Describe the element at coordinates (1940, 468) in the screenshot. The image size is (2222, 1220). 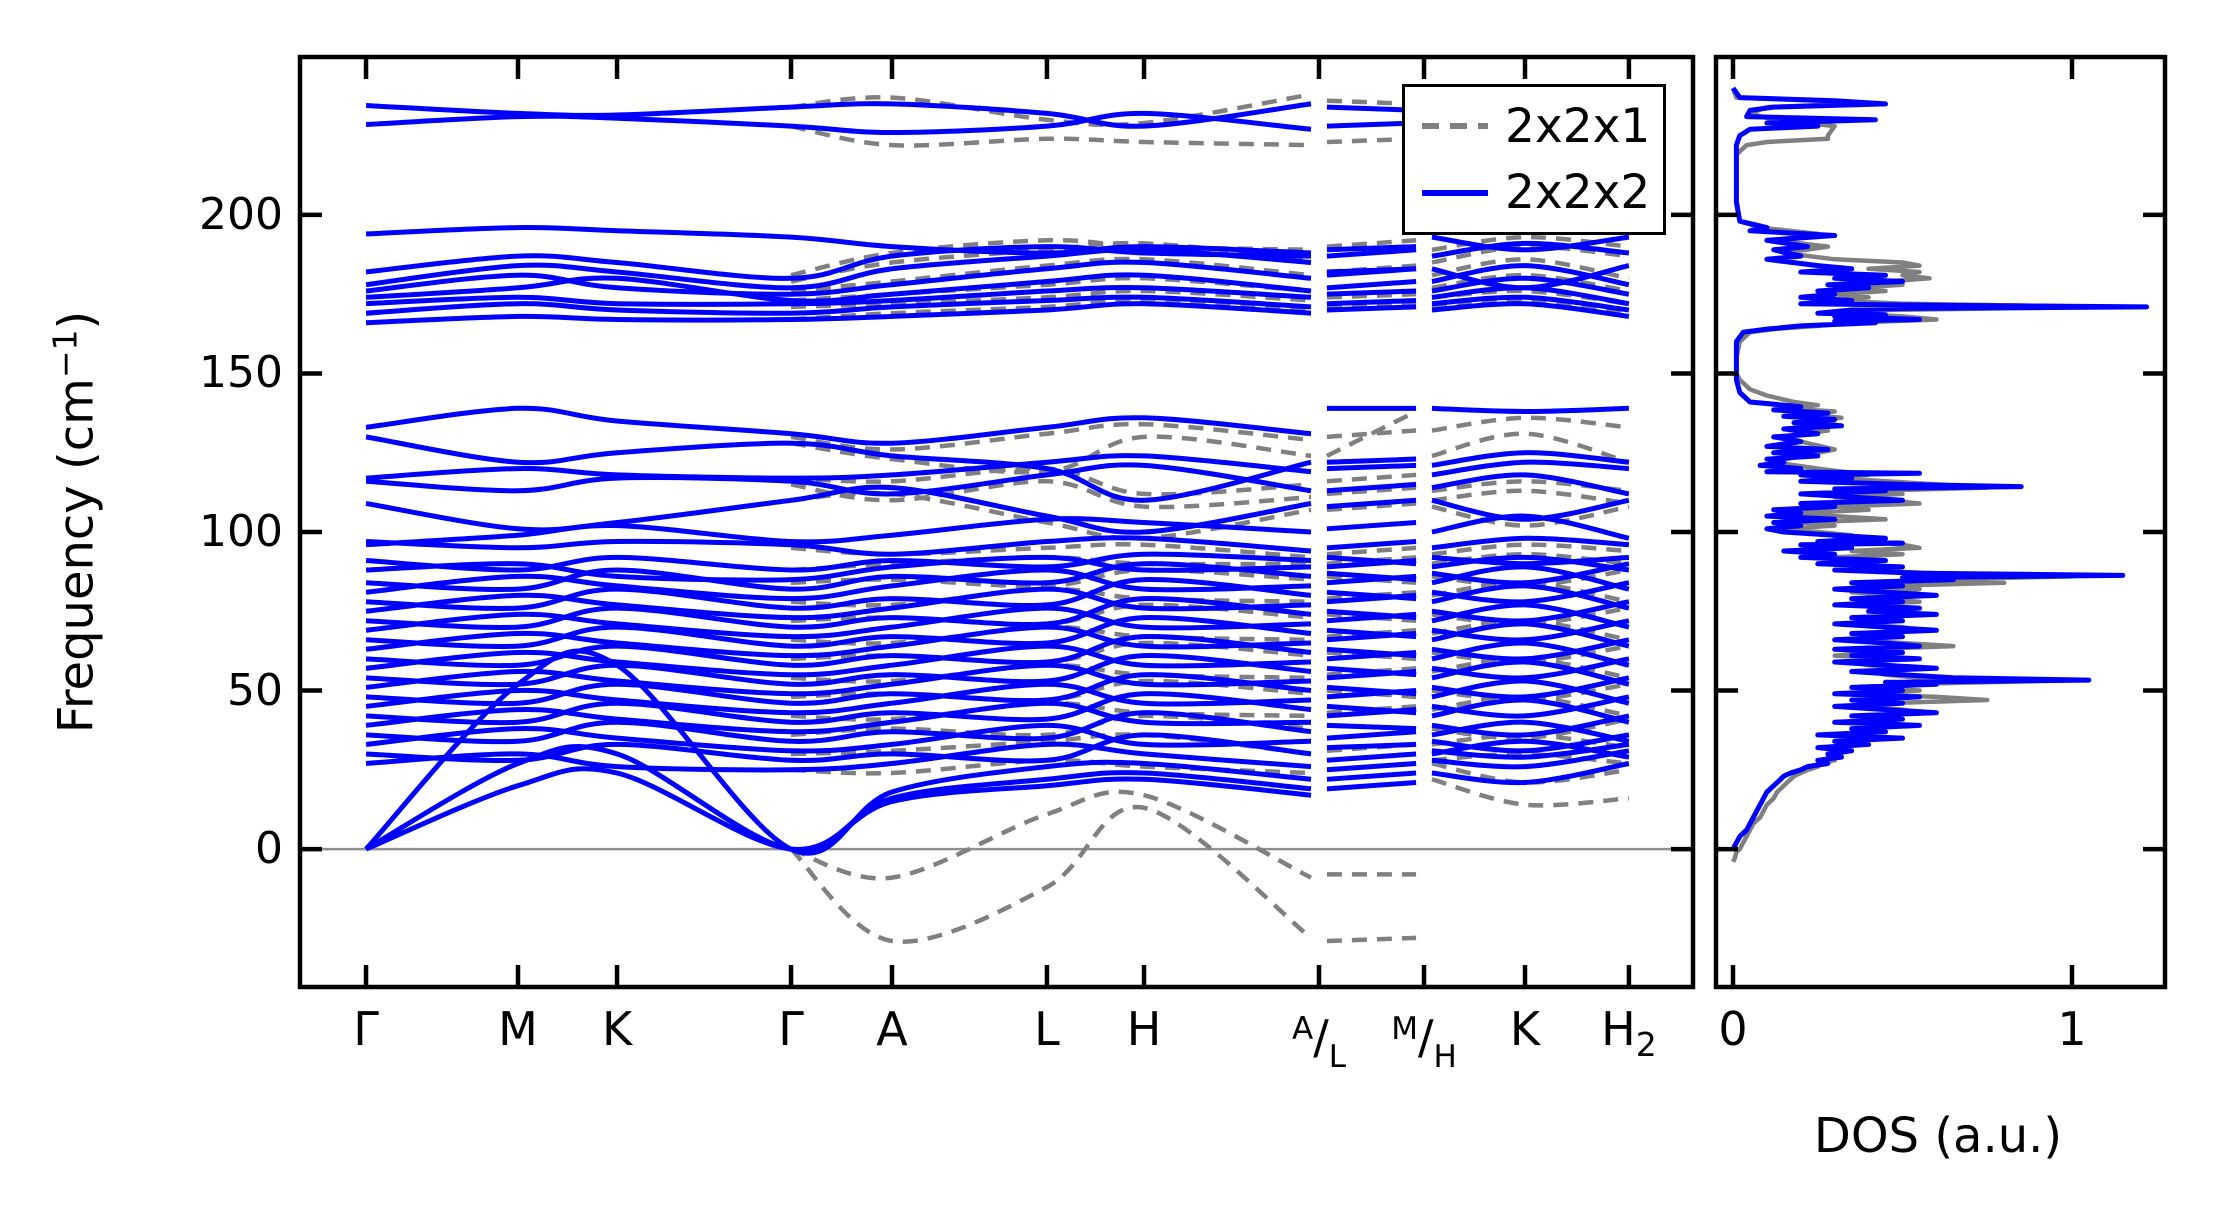
I see `dos-curve-blue` at that location.